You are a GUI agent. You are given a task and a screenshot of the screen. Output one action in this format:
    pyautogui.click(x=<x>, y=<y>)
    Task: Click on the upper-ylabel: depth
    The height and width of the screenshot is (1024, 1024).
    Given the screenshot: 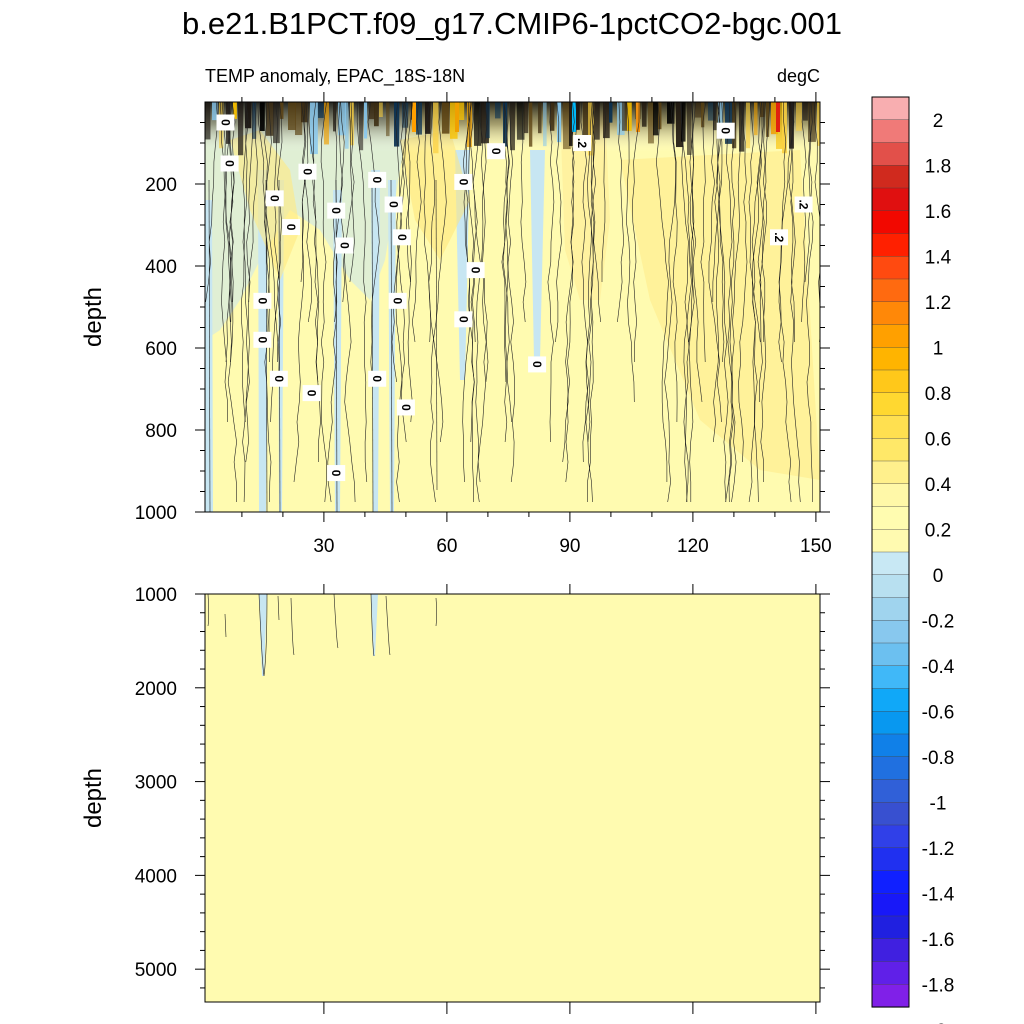 What is the action you would take?
    pyautogui.click(x=93, y=317)
    